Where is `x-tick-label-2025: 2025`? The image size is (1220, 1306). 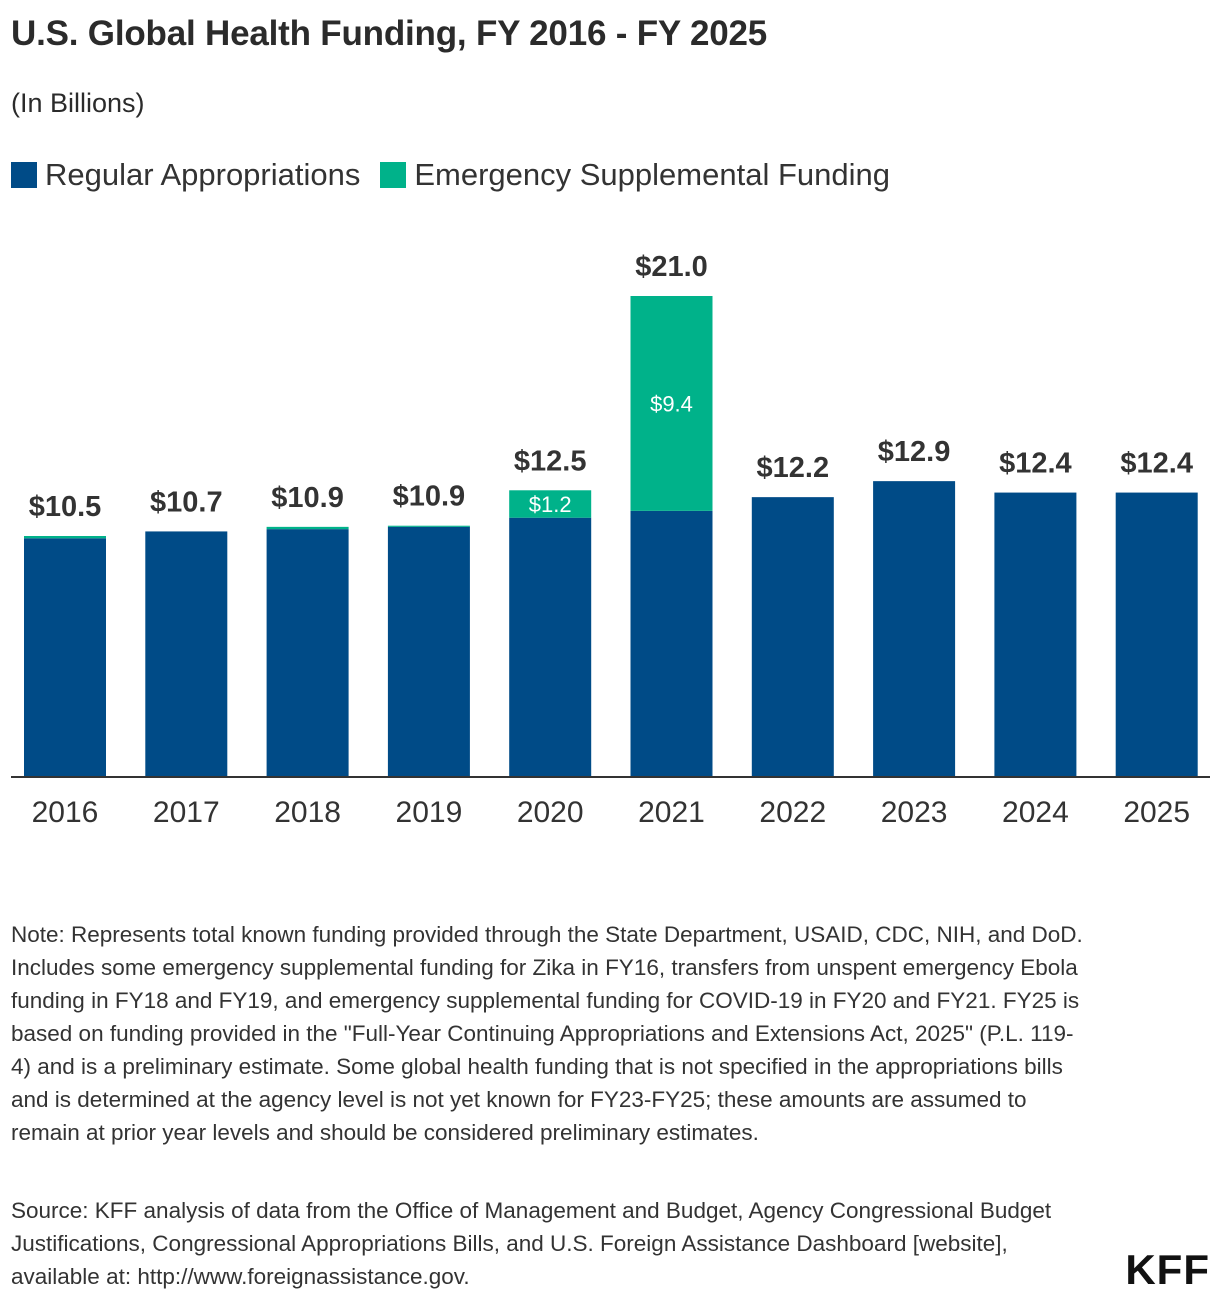
x-tick-label-2025: 2025 is located at coordinates (1156, 812).